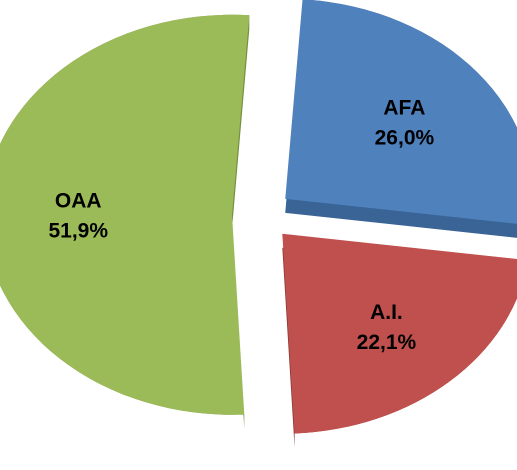 The height and width of the screenshot is (470, 517). What do you see at coordinates (386, 312) in the screenshot?
I see `slice-name-label: A.I.` at bounding box center [386, 312].